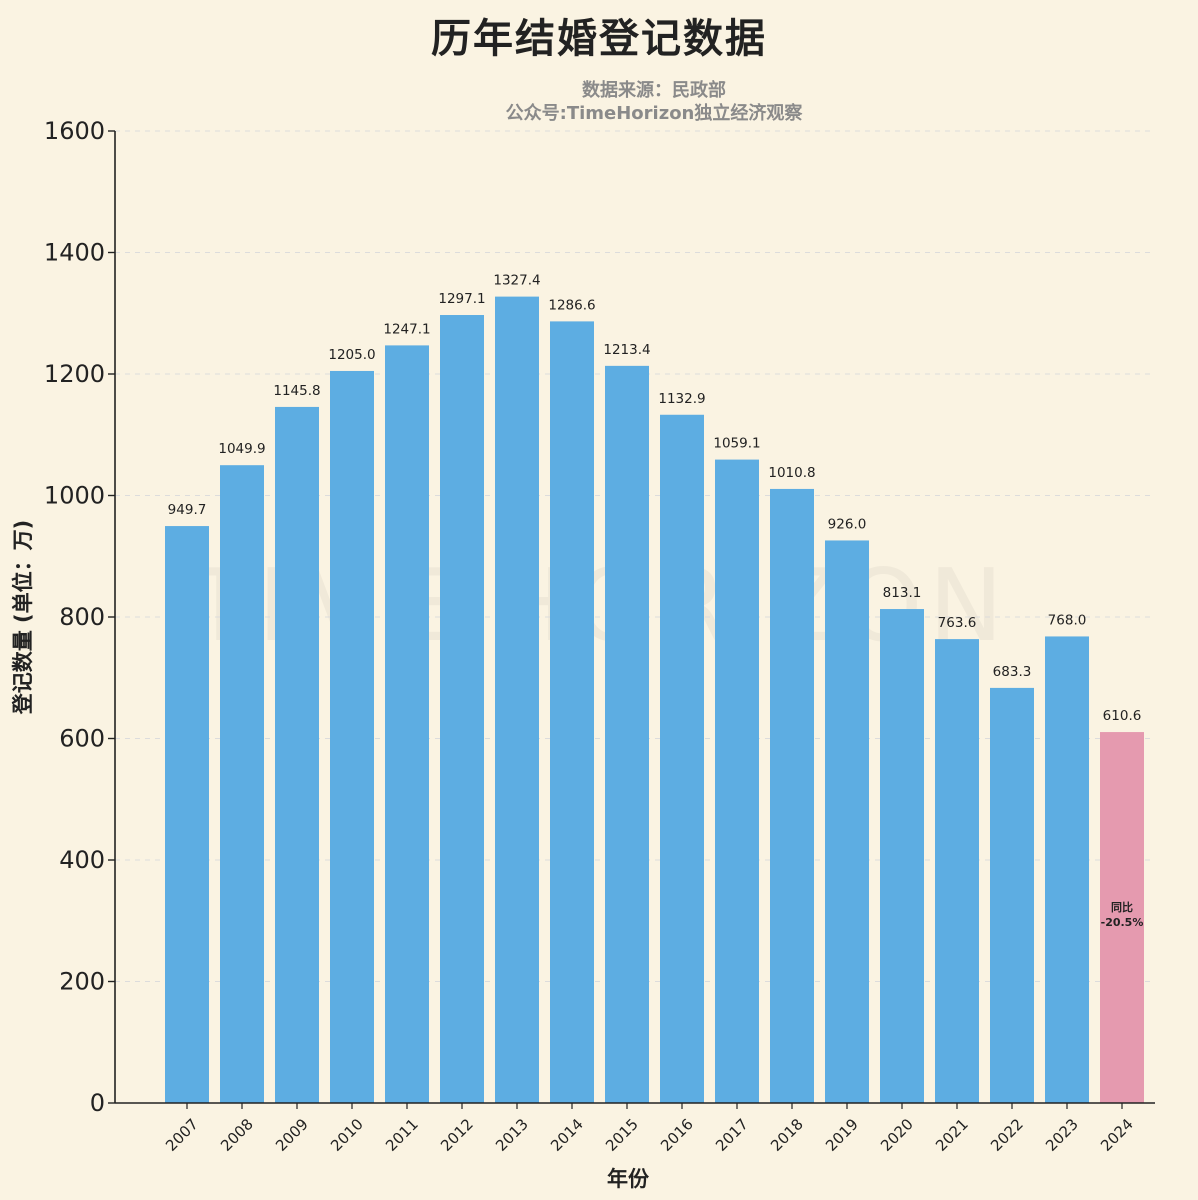 The width and height of the screenshot is (1198, 1200). I want to click on x-tick-label-2022: 2022, so click(1007, 1135).